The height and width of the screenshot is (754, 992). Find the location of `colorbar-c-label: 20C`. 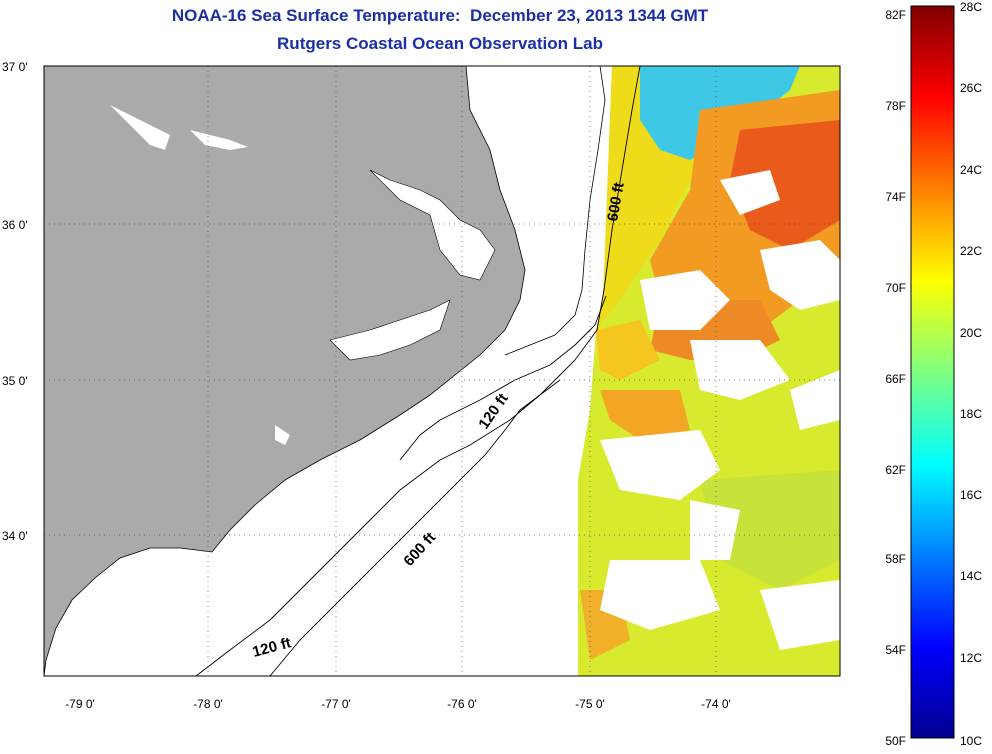

colorbar-c-label: 20C is located at coordinates (971, 333).